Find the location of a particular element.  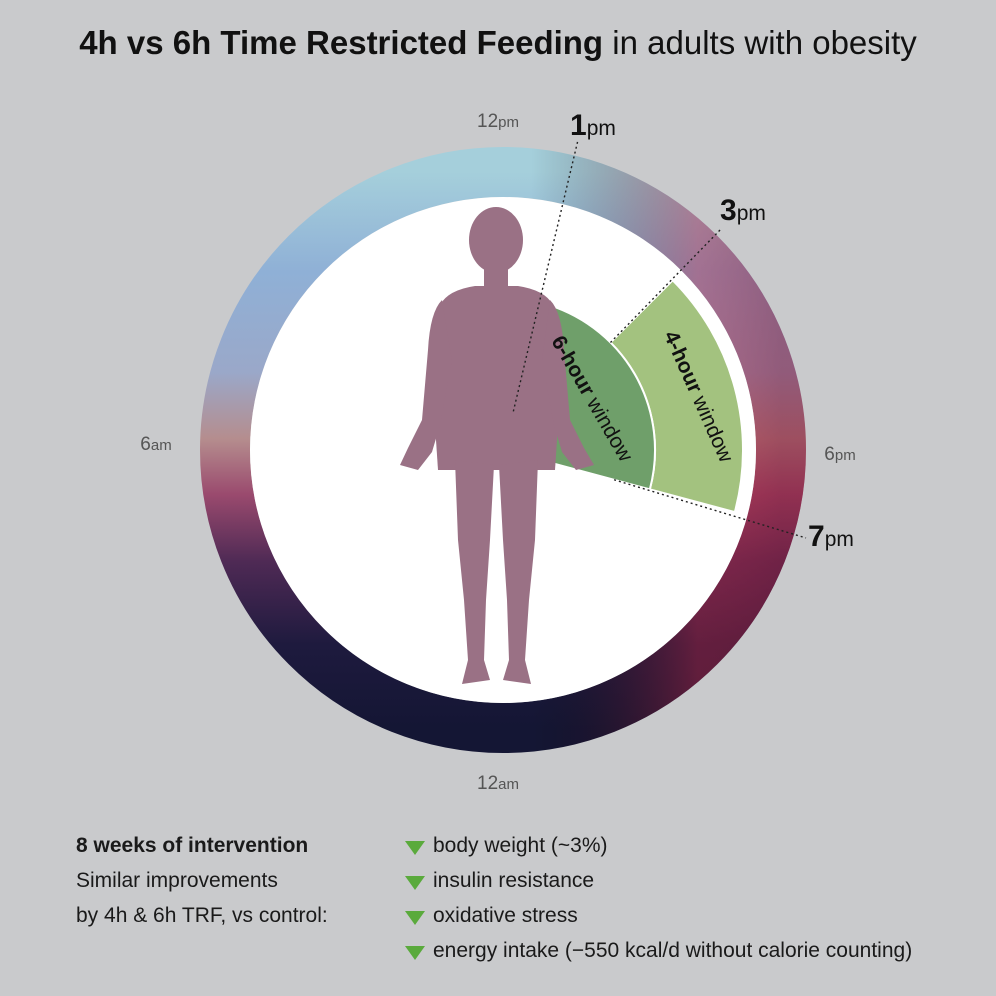

leader-line-3pm is located at coordinates (666, 285).